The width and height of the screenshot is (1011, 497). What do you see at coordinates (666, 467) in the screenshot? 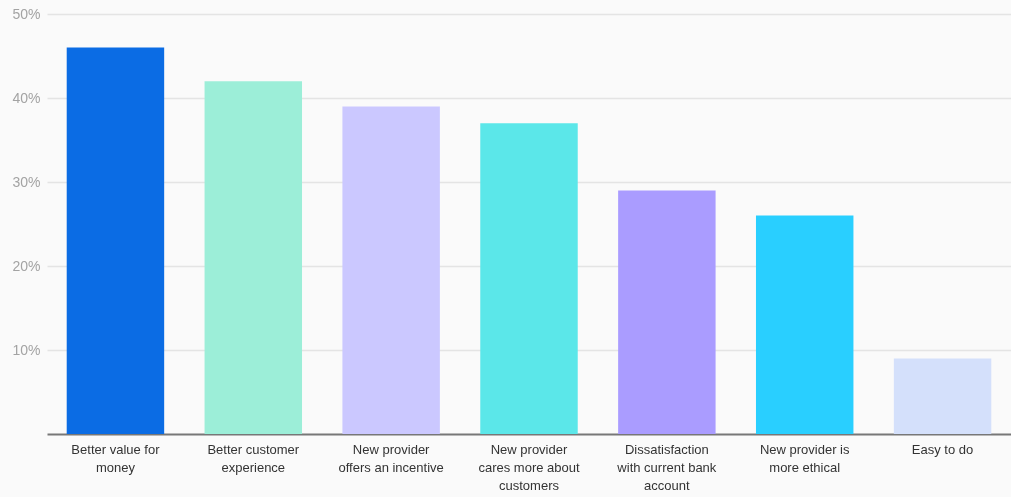
I see `x-tick-label: Dissatisfaction with current bank account` at bounding box center [666, 467].